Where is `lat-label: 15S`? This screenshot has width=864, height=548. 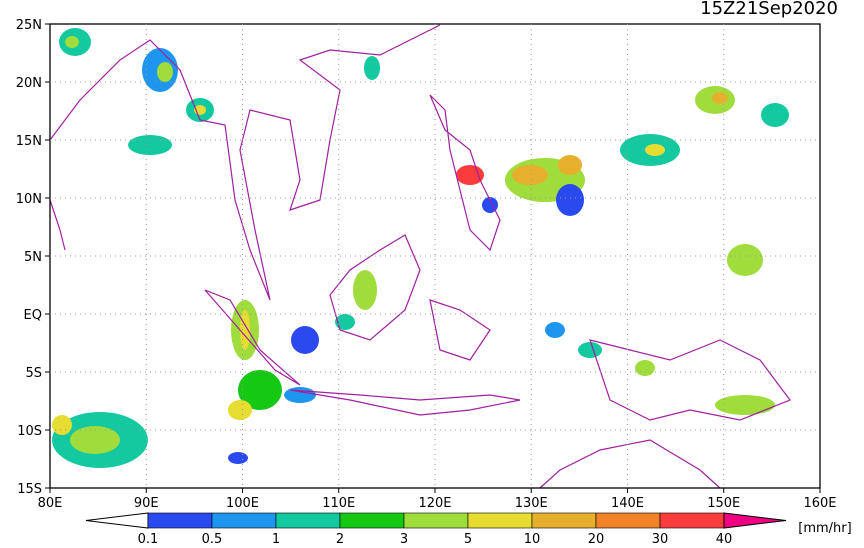
lat-label: 15S is located at coordinates (29, 489).